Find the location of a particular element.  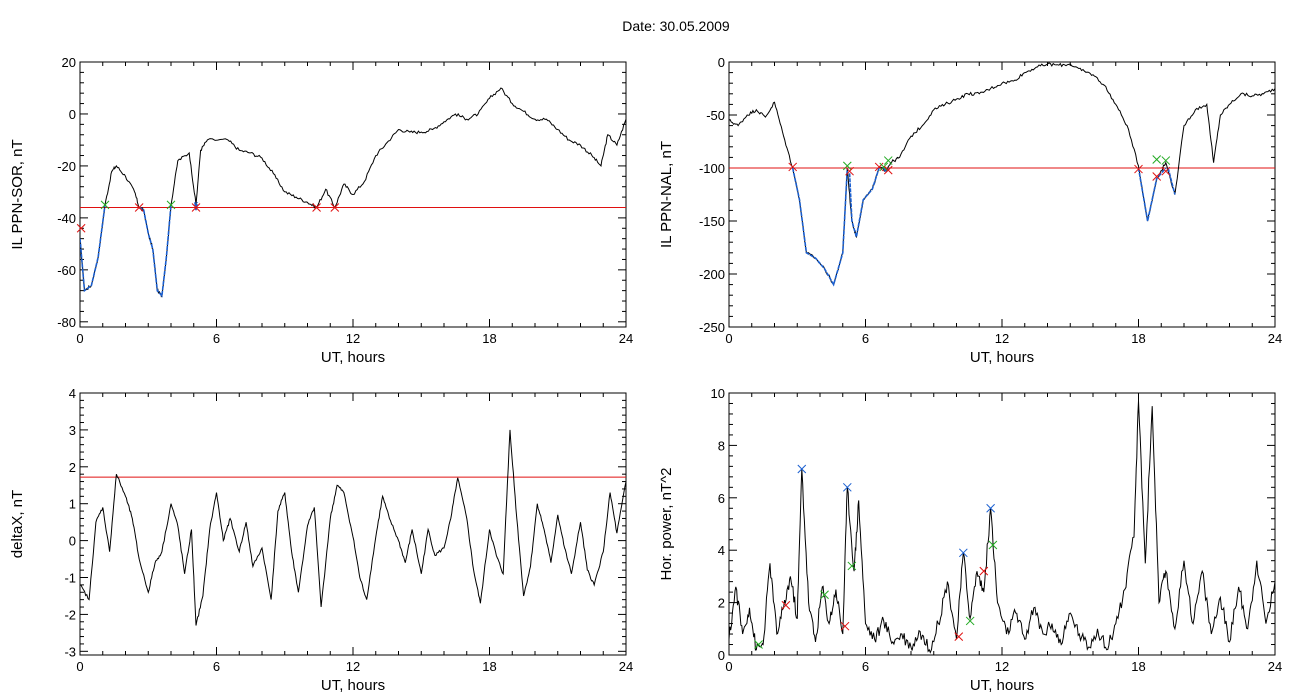

y-tick-label: -80 is located at coordinates (66, 322).